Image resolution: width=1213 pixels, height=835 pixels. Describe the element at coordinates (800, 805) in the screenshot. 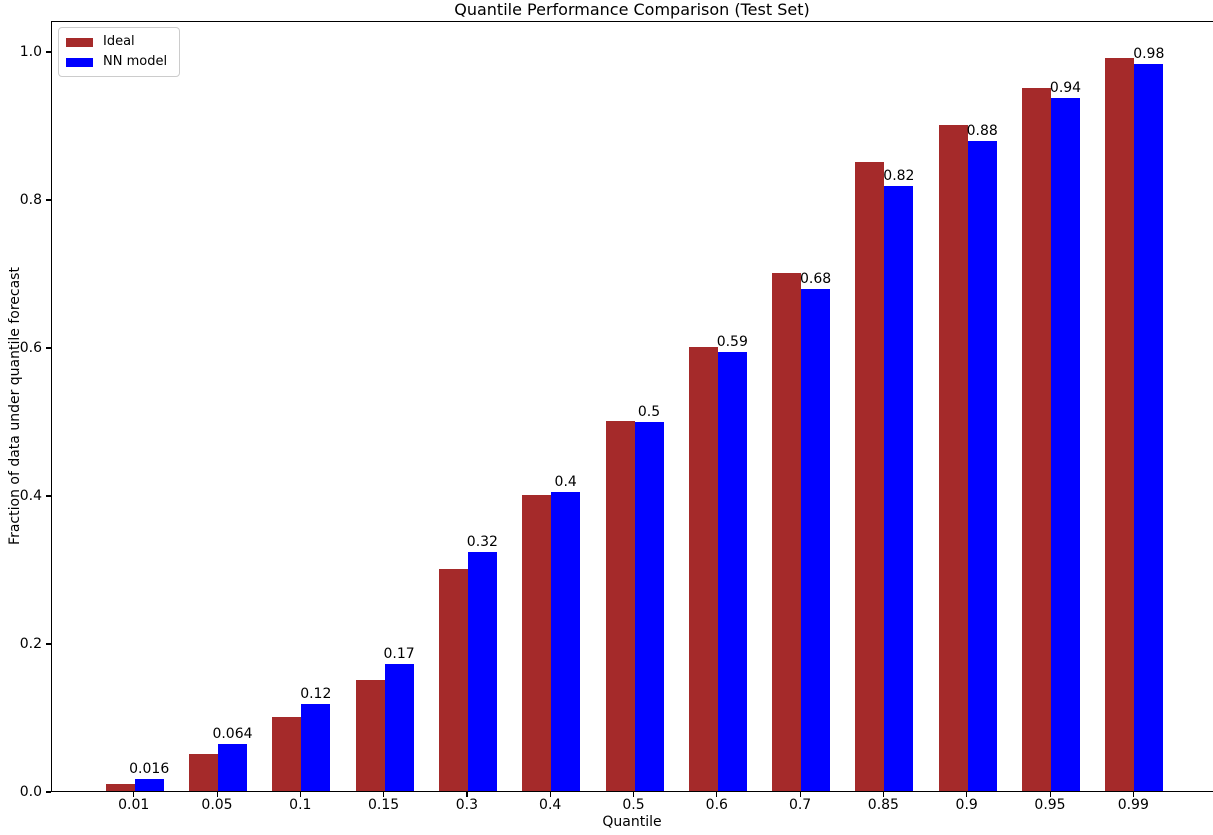

I see `x-tick-label-0.7: 0.7` at that location.